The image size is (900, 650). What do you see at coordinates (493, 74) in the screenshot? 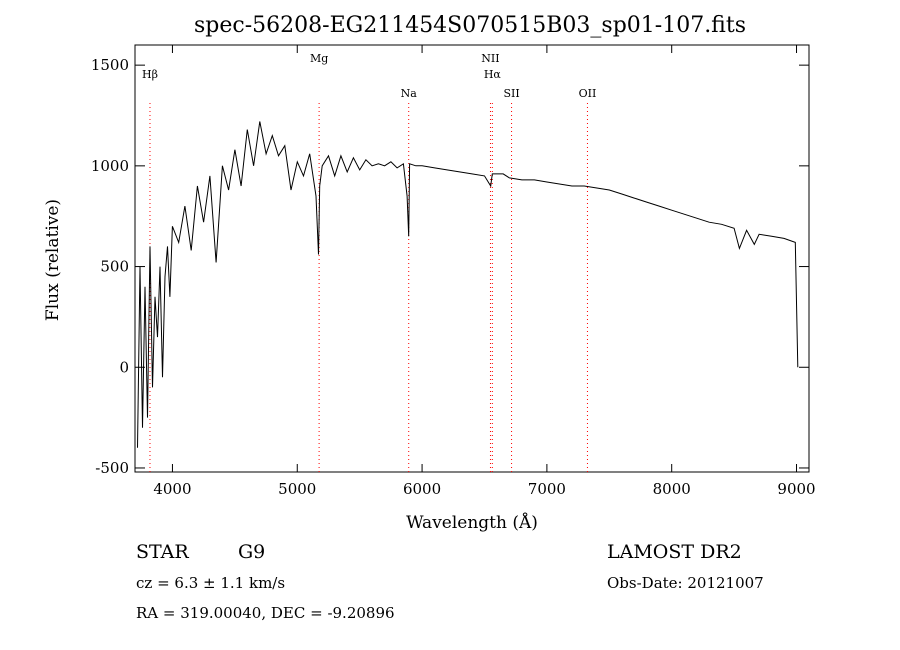
I see `spectral-line-label: Hα` at bounding box center [493, 74].